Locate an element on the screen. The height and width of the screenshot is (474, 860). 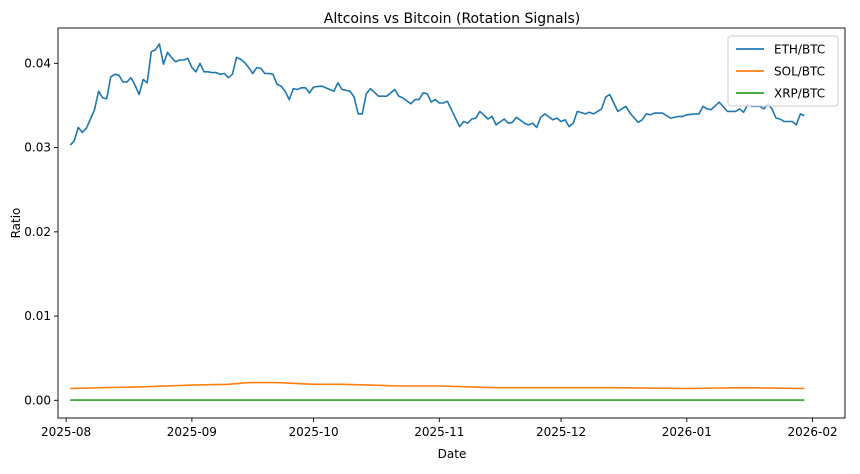
y-axis-label: Ratio is located at coordinates (16, 223).